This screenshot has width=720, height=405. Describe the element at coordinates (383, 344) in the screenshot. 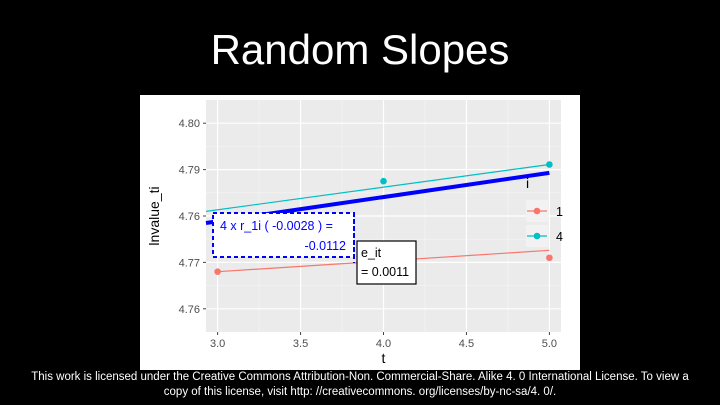

I see `tick-label-x: 4.0` at that location.